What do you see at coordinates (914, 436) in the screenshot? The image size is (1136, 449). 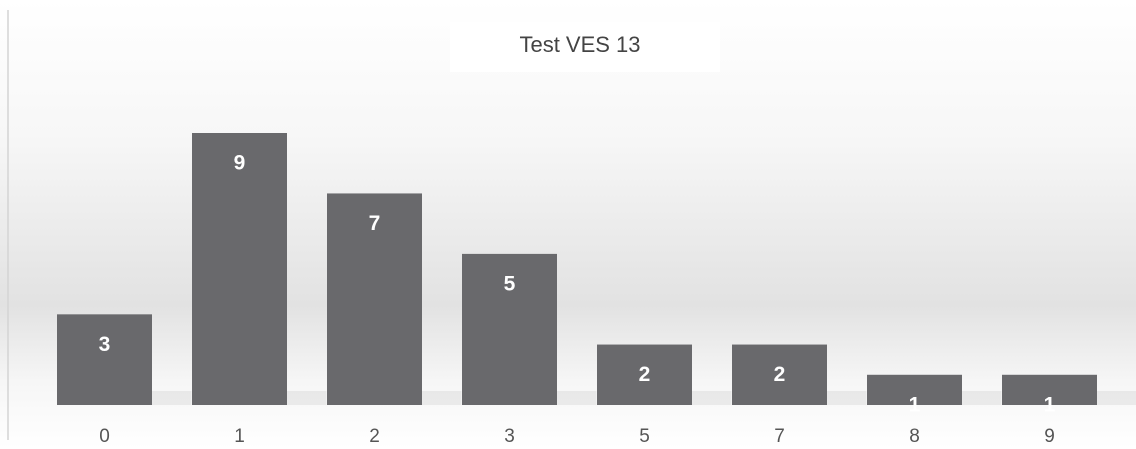 I see `x-tick-label: 8` at bounding box center [914, 436].